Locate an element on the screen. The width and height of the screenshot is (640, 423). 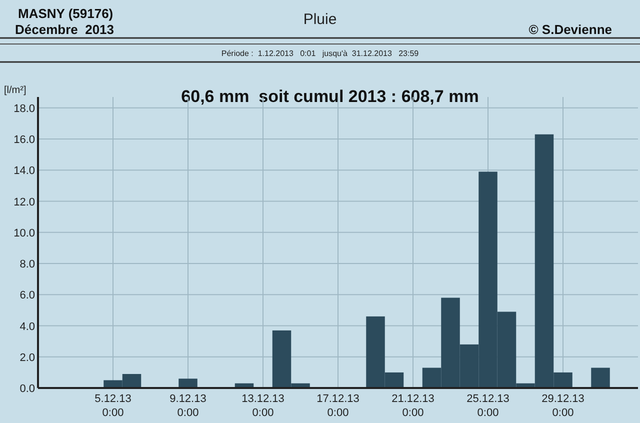
text: © S.Devienne is located at coordinates (570, 29).